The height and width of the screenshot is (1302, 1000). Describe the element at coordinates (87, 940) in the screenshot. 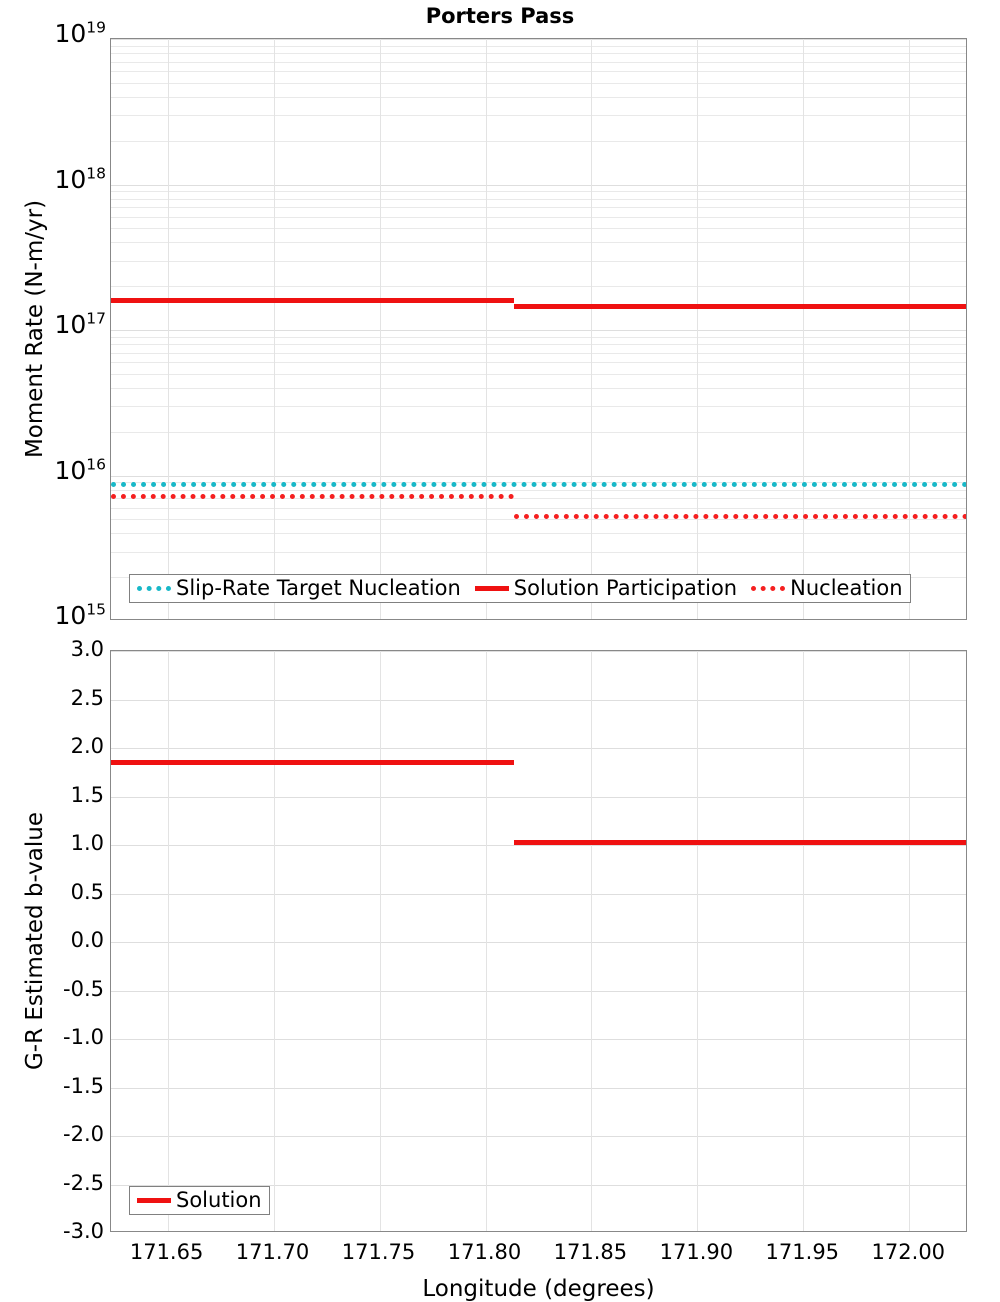

I see `ytick-label-b-value: 0.0` at that location.